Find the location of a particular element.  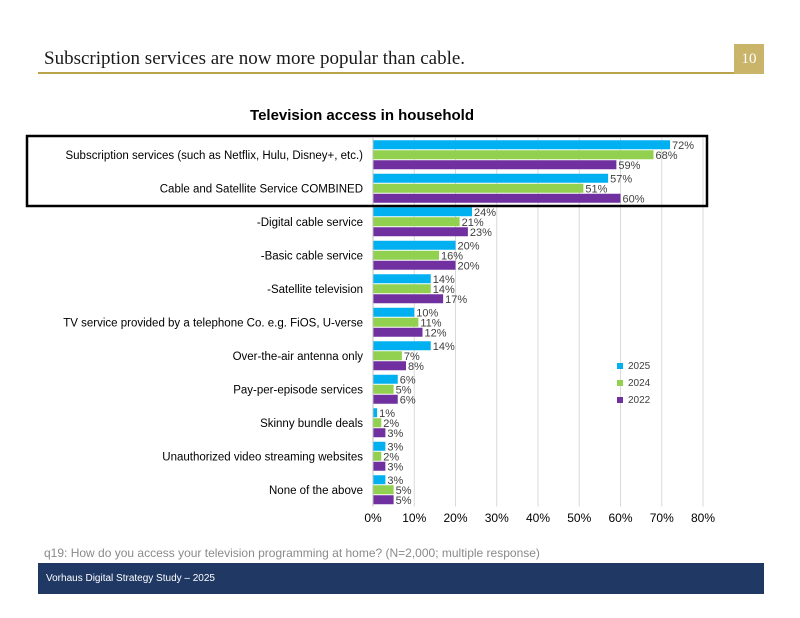

x-tick-label: 40% is located at coordinates (538, 518).